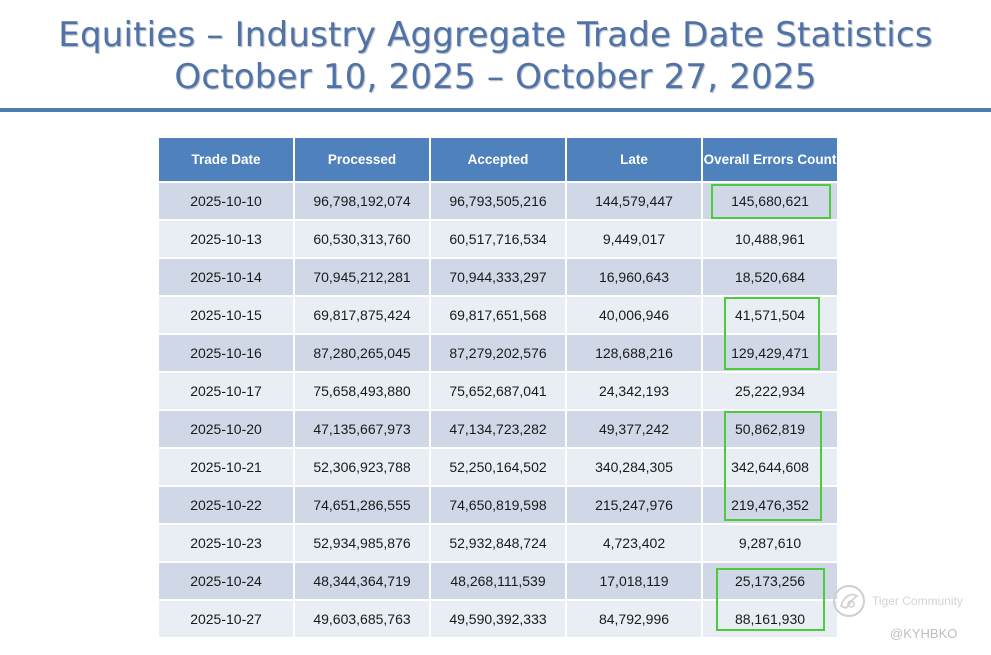  Describe the element at coordinates (363, 542) in the screenshot. I see `cell-processed: 52,934,985,876` at that location.